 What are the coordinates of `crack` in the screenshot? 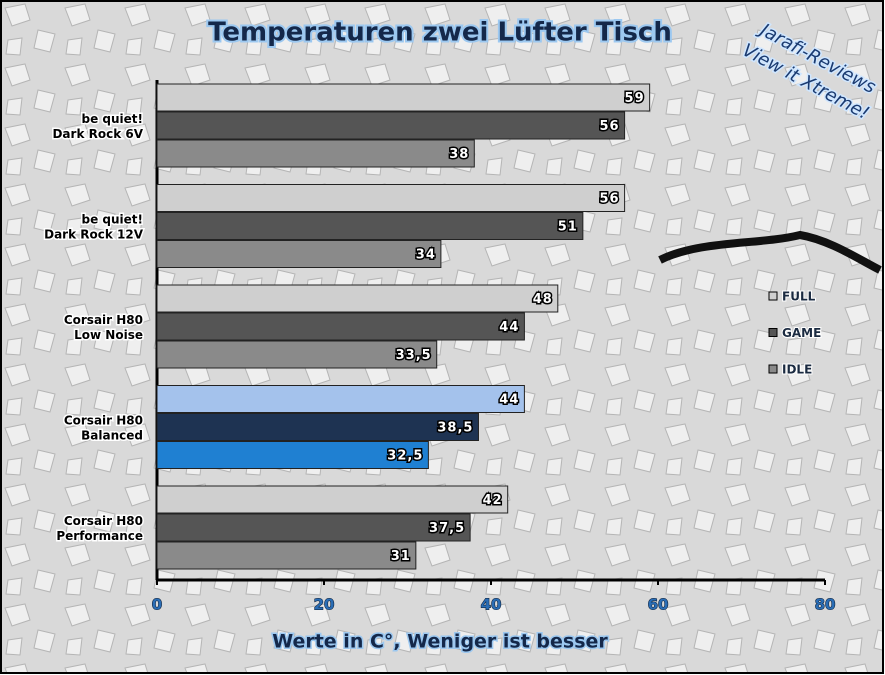 It's located at (770, 252).